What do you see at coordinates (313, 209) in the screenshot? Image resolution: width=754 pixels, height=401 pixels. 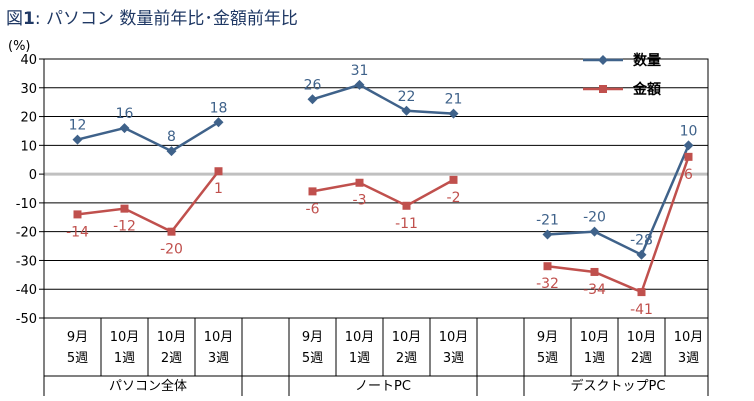 I see `amount-data-label: -6` at bounding box center [313, 209].